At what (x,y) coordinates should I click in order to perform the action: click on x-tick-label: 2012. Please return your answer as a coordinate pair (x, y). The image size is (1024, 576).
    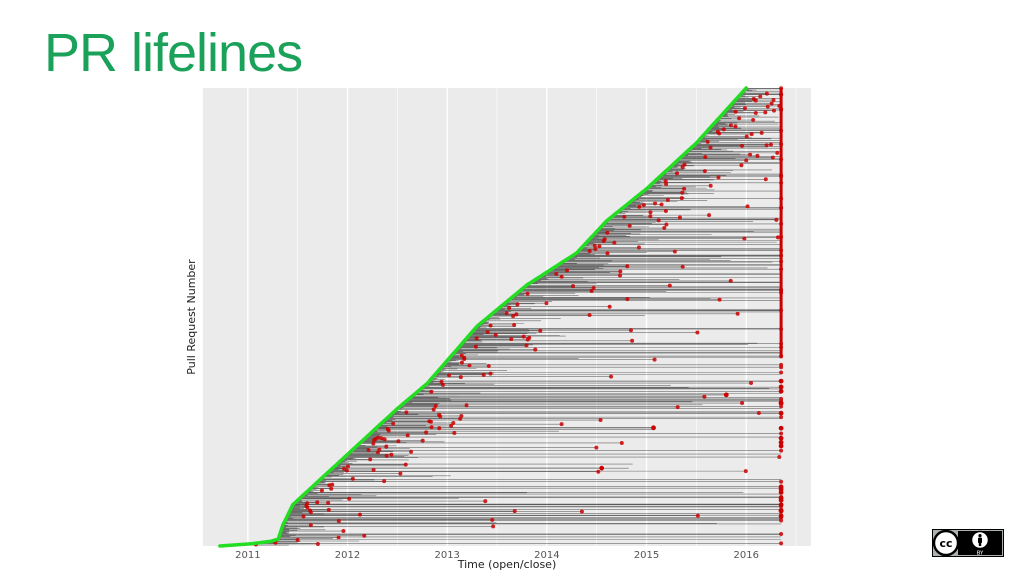
    Looking at the image, I should click on (347, 555).